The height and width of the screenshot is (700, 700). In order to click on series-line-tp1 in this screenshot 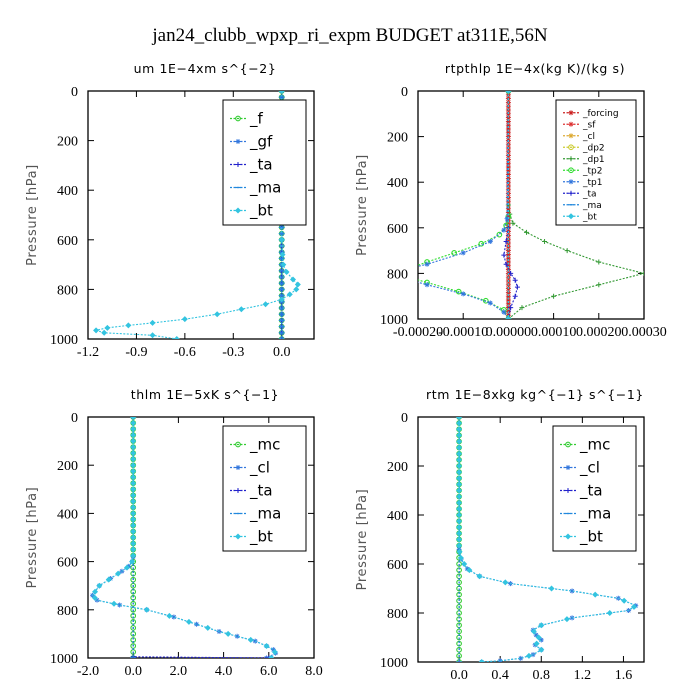, I will do `click(463, 205)`.